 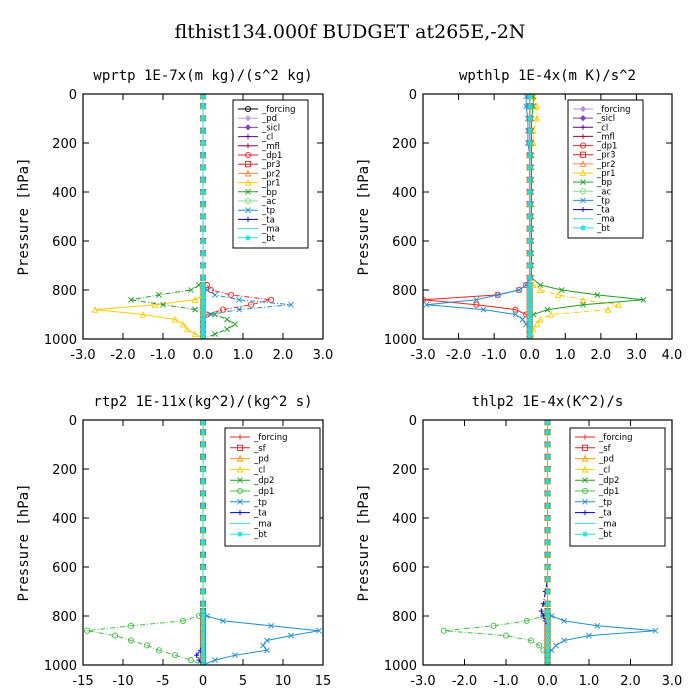 What do you see at coordinates (270, 128) in the screenshot?
I see `legend-label: _sicl` at bounding box center [270, 128].